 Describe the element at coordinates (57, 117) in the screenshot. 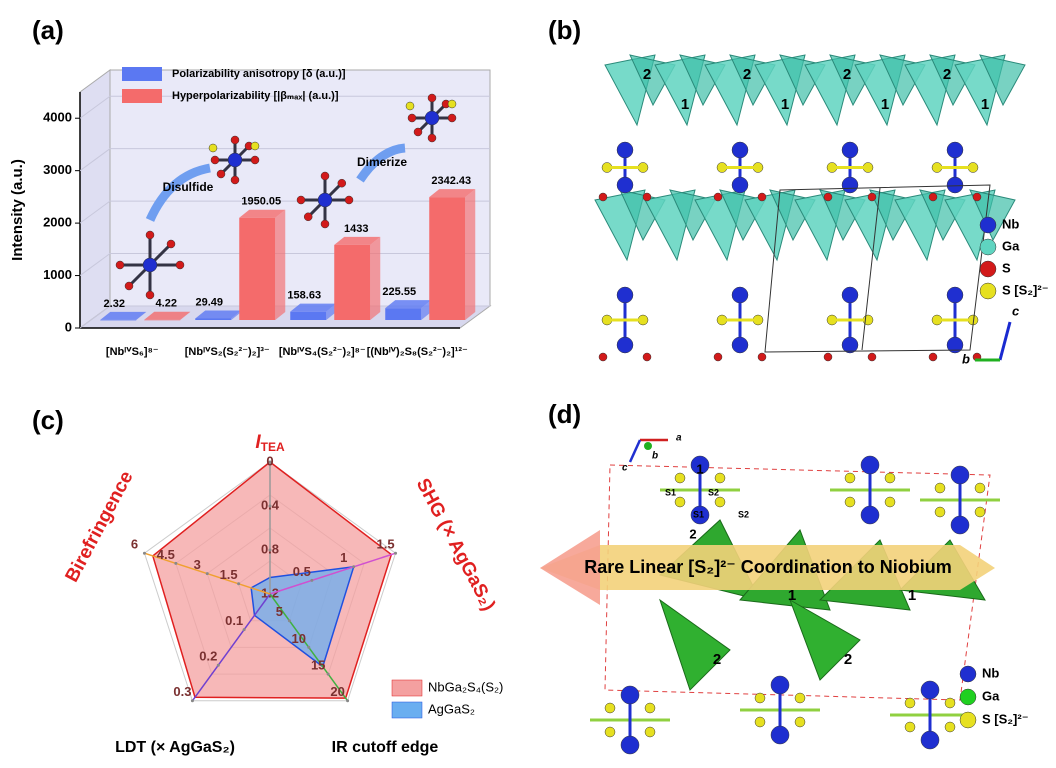

I see `y-tick-label: 4000` at that location.